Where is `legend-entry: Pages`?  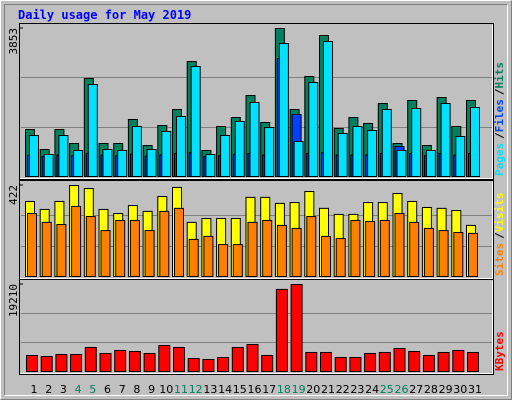 legend-entry: Pages is located at coordinates (499, 159).